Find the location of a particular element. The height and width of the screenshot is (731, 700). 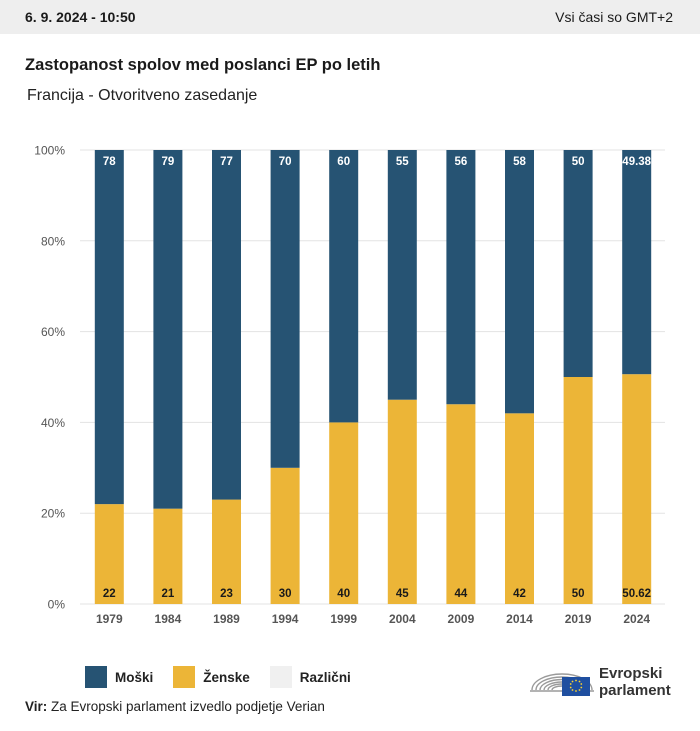

x-tick-label: 1979 is located at coordinates (109, 619).